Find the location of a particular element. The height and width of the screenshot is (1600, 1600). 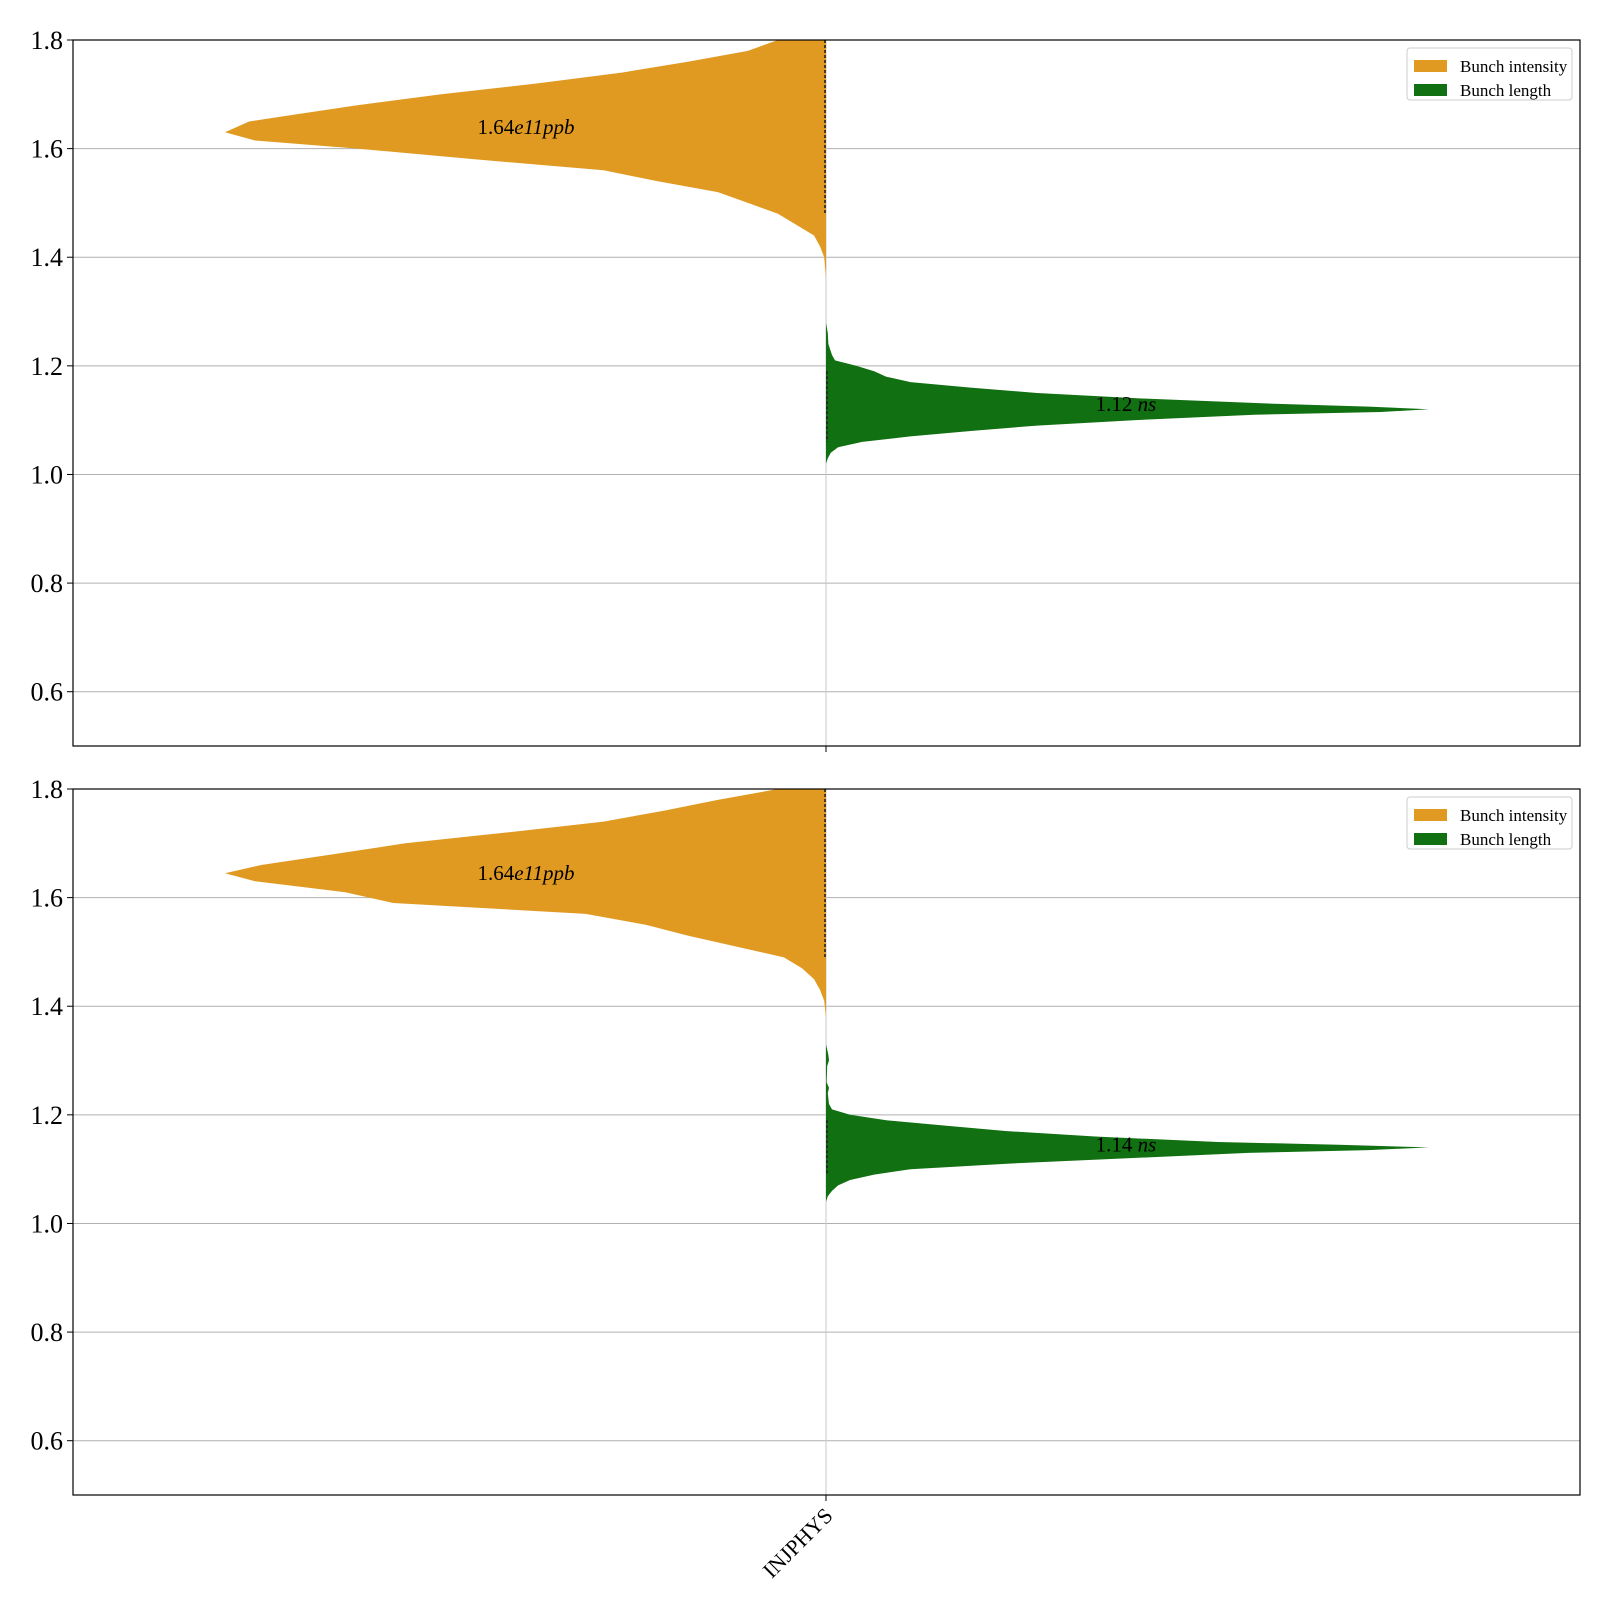

violin-annotation: 1.14 ns is located at coordinates (1126, 1145).